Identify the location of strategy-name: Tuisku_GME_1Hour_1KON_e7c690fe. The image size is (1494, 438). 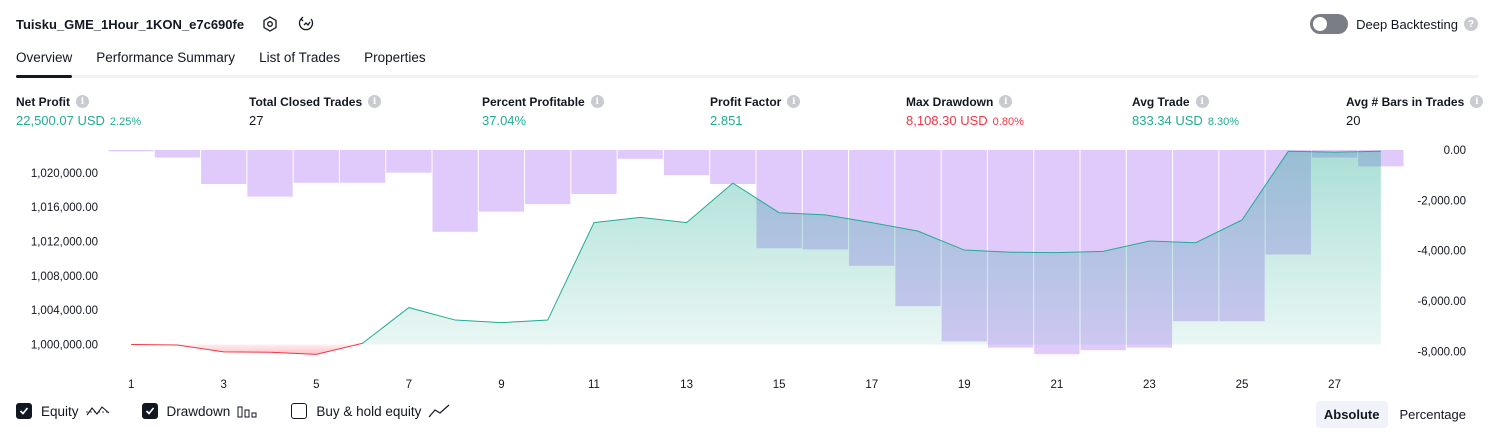
(130, 24).